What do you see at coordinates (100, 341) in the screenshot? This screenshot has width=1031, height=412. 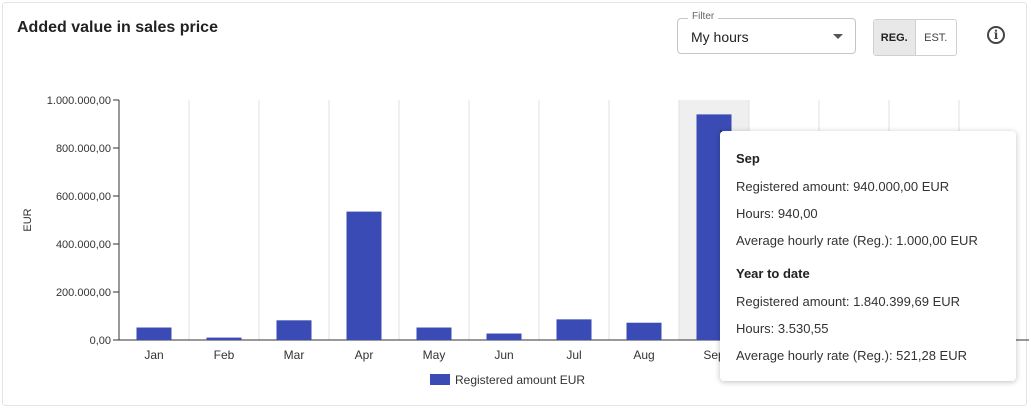 I see `y-tick-label: 0,00` at bounding box center [100, 341].